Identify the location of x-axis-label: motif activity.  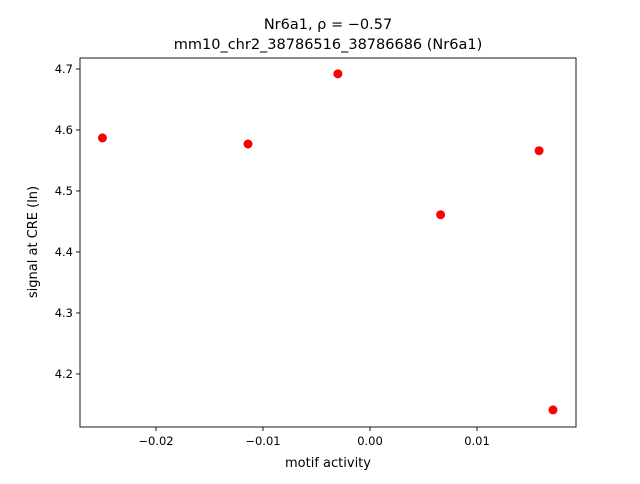
(328, 463).